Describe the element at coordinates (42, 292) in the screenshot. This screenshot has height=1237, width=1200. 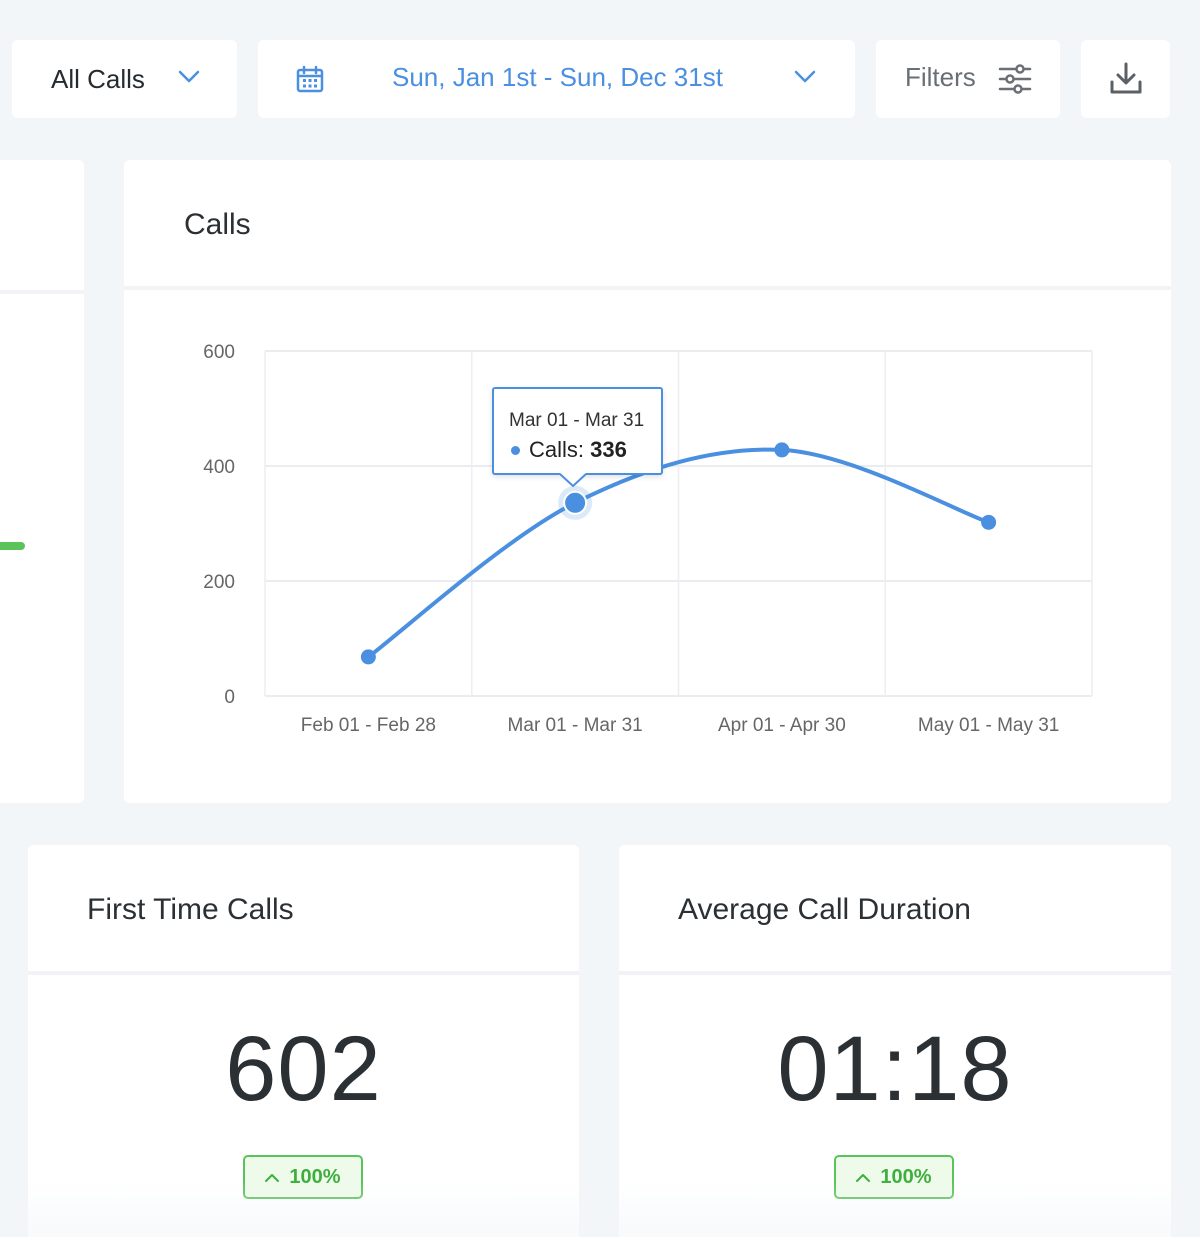
I see `card-divider` at that location.